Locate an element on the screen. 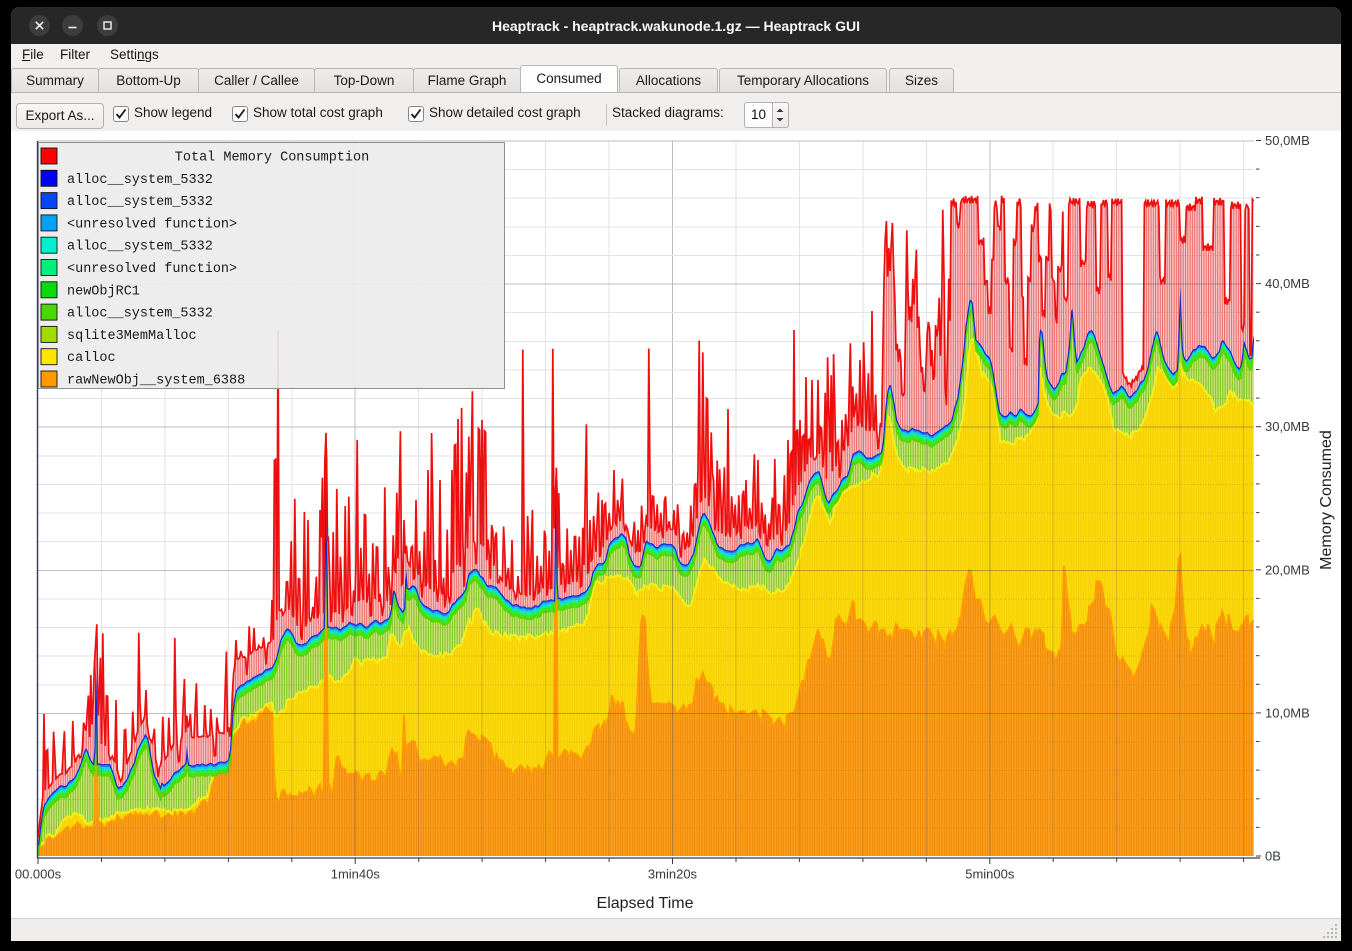 The width and height of the screenshot is (1352, 951). svg-text: 30,0MB is located at coordinates (1287, 426).